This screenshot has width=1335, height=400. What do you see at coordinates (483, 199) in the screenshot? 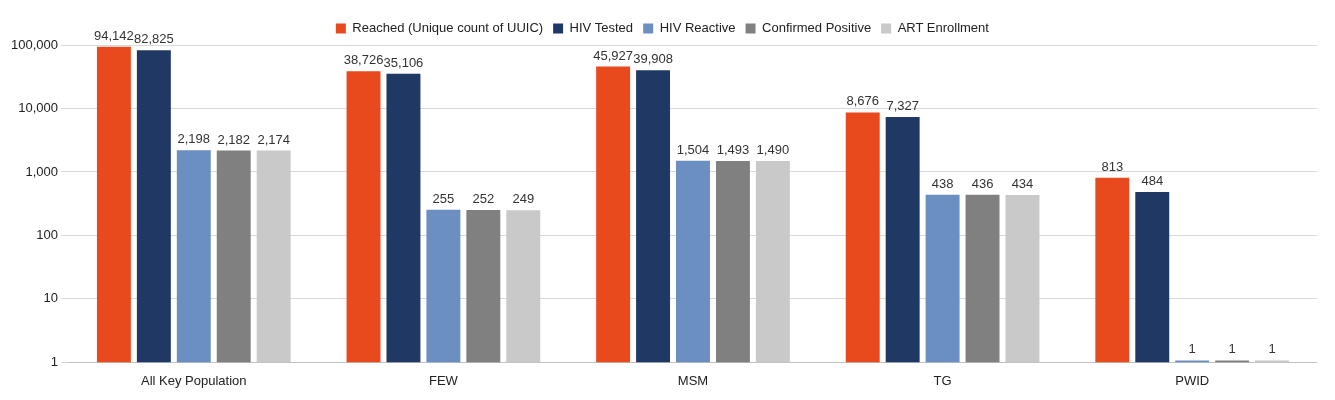
I see `data-label: 252` at bounding box center [483, 199].